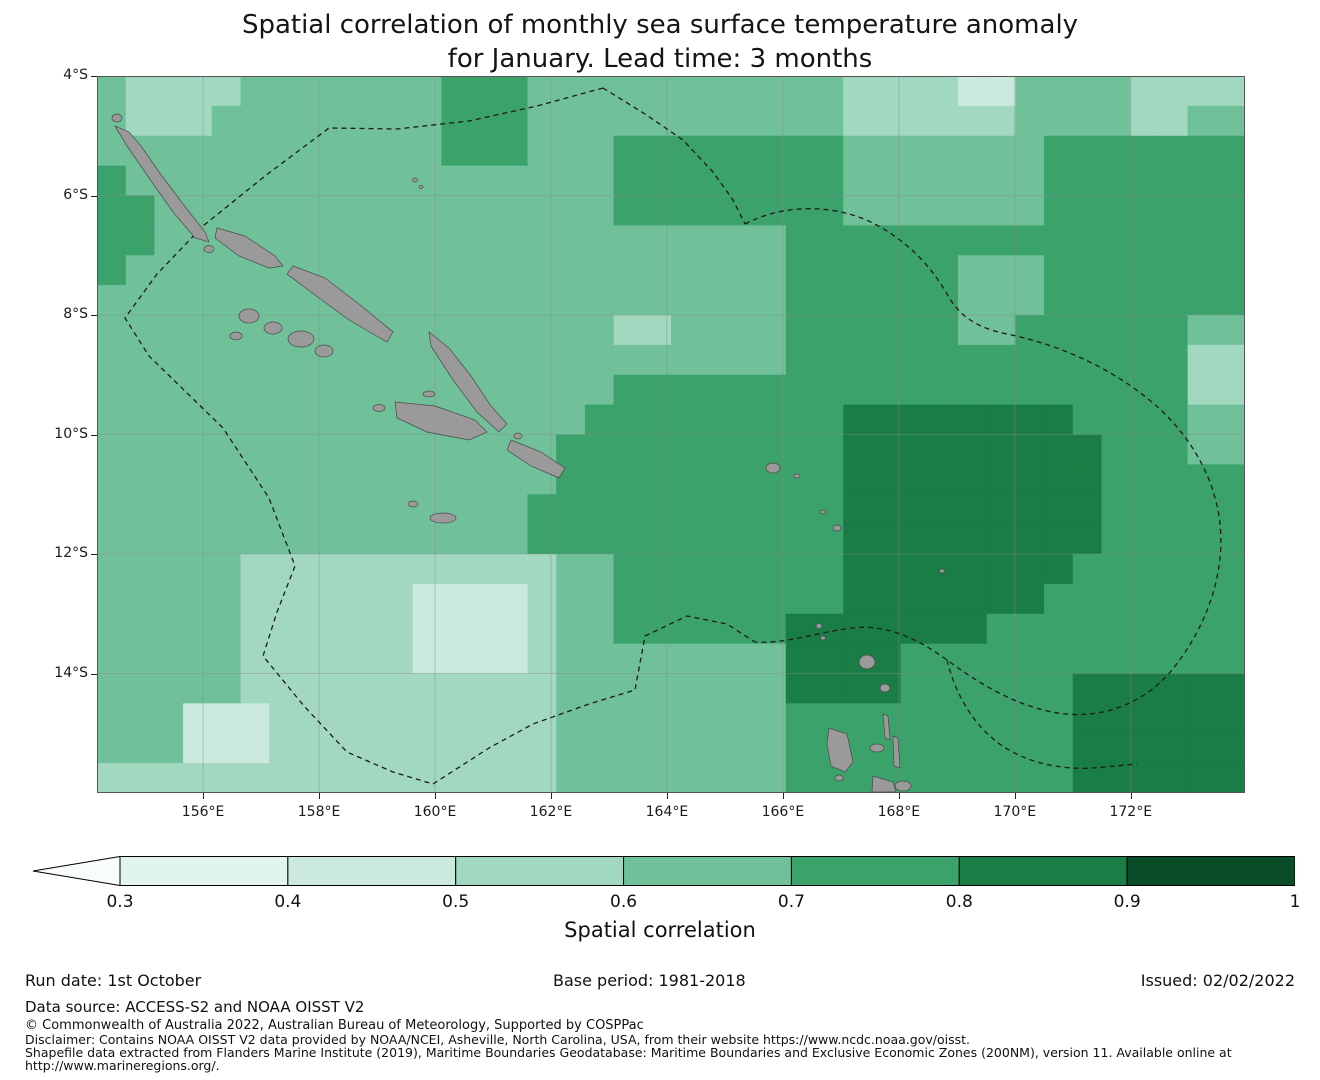 The image size is (1320, 1080). What do you see at coordinates (441, 421) in the screenshot?
I see `island-guadalcanal` at bounding box center [441, 421].